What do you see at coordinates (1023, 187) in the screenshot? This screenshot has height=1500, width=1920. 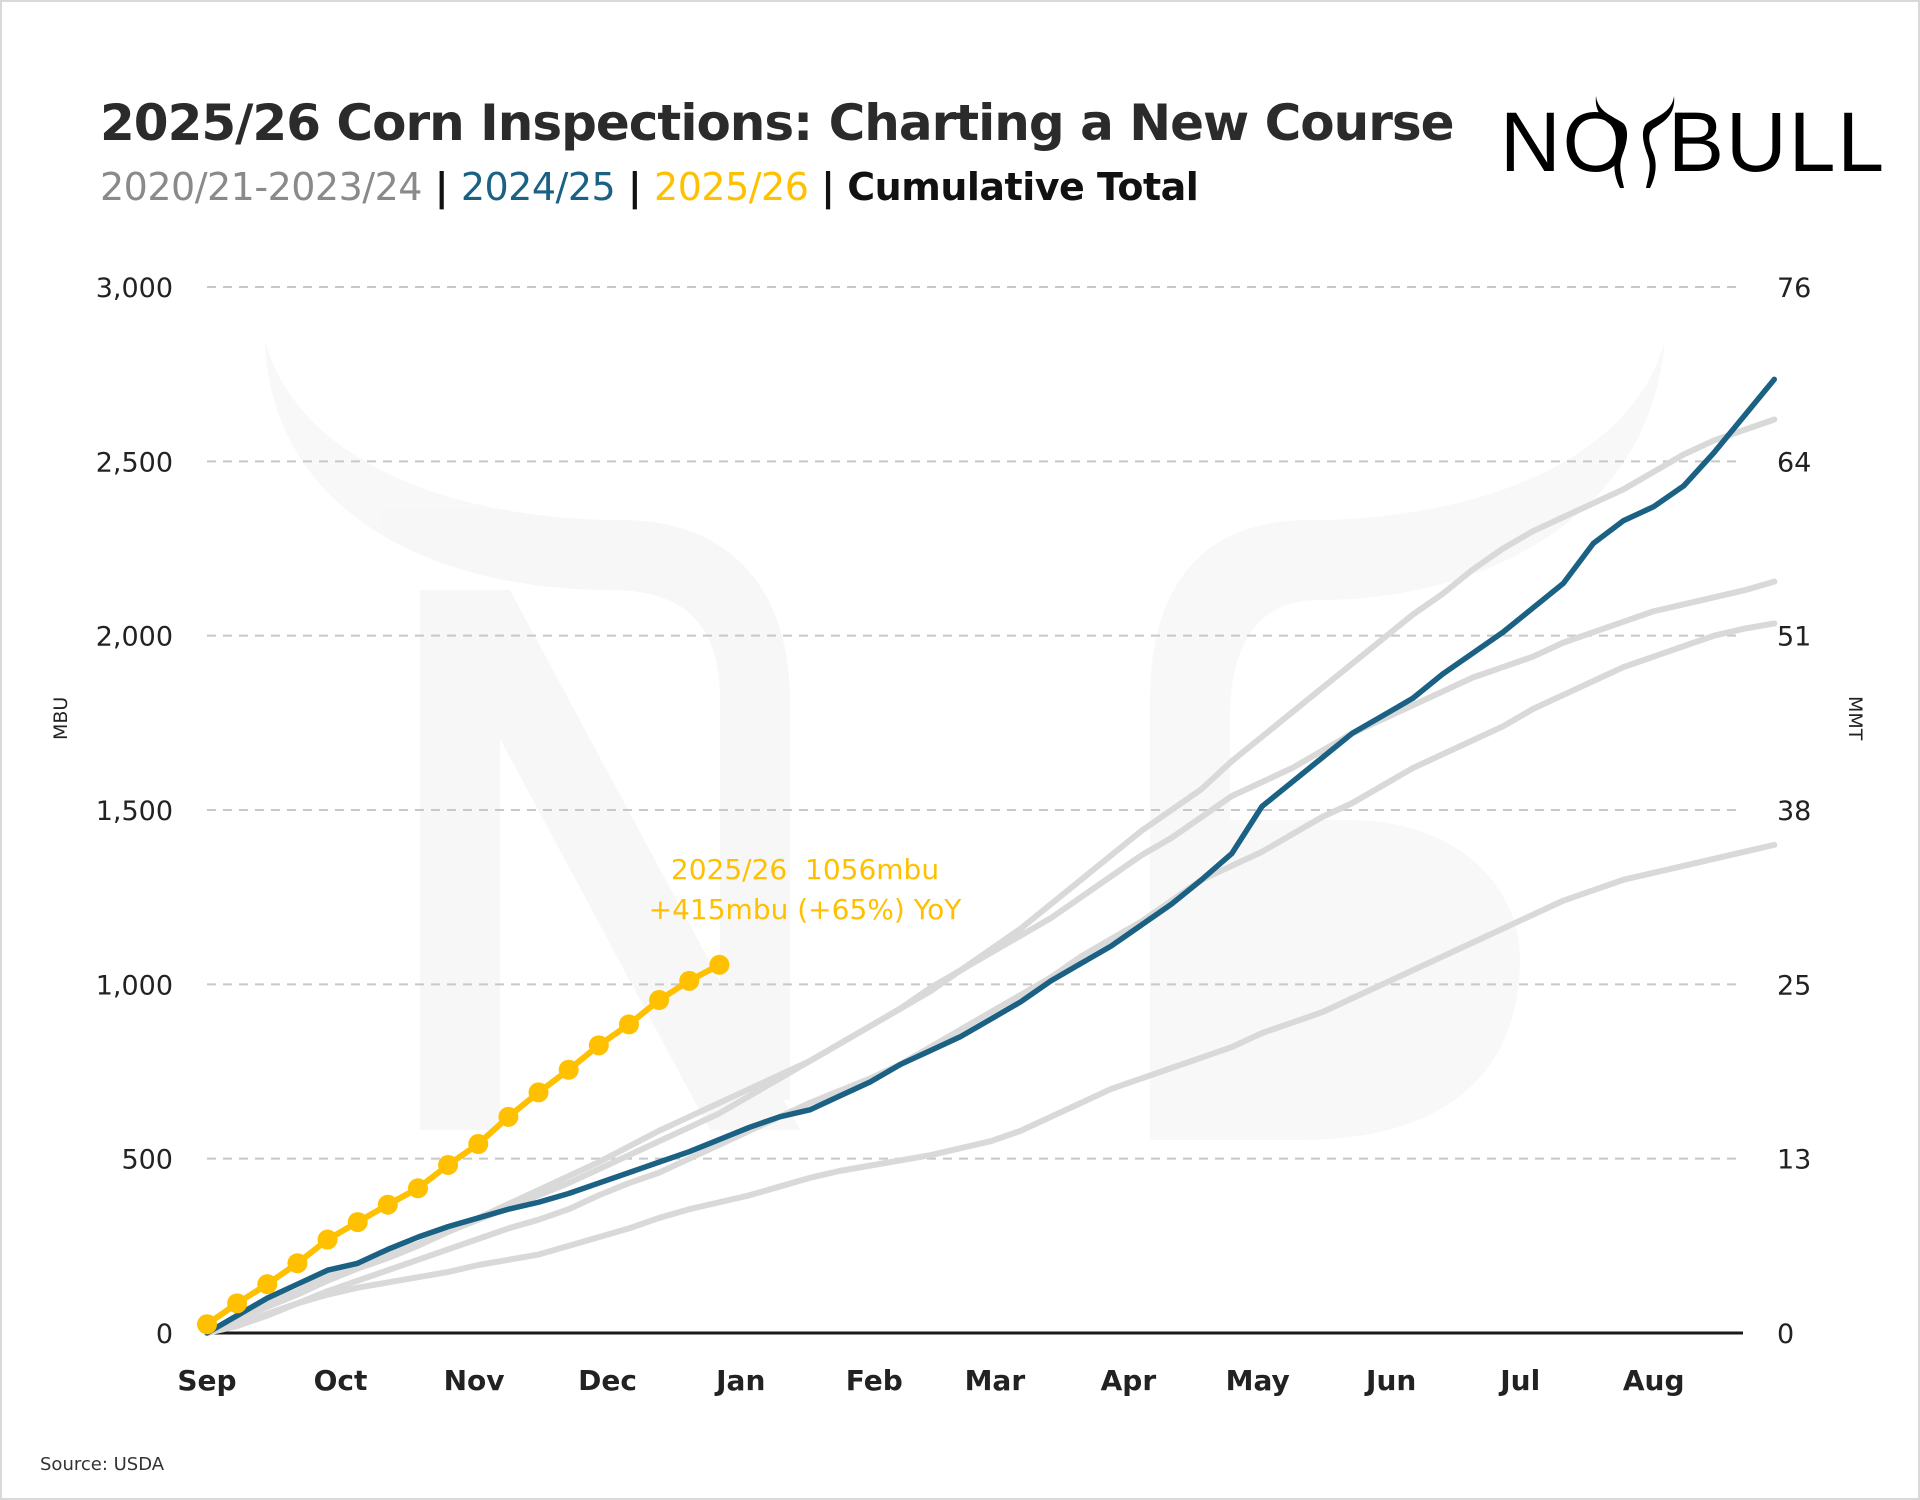 I see `legend-metric: Cumulative Total` at bounding box center [1023, 187].